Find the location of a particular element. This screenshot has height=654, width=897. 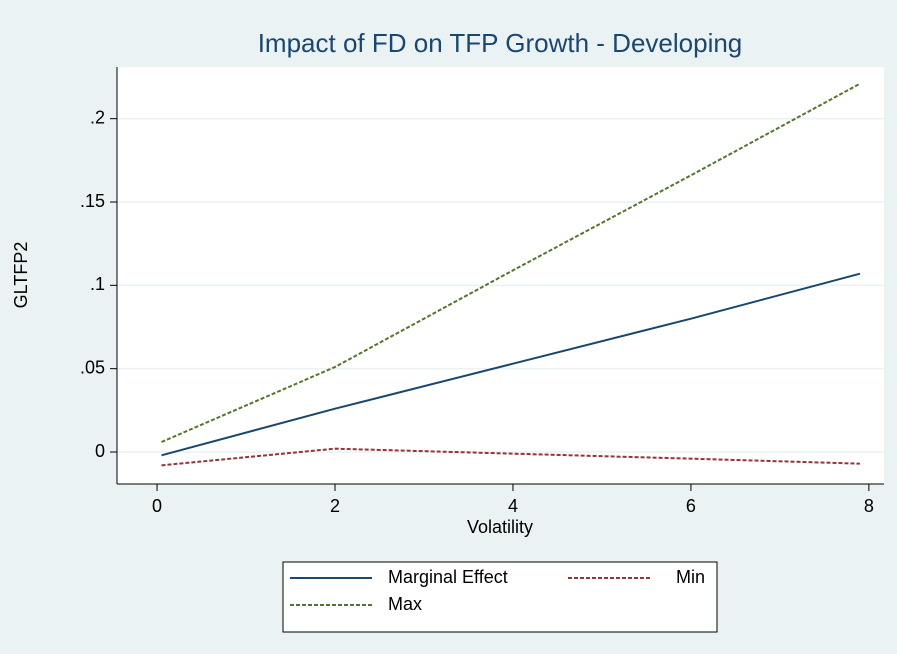

x-tick-label: 6 is located at coordinates (691, 506).